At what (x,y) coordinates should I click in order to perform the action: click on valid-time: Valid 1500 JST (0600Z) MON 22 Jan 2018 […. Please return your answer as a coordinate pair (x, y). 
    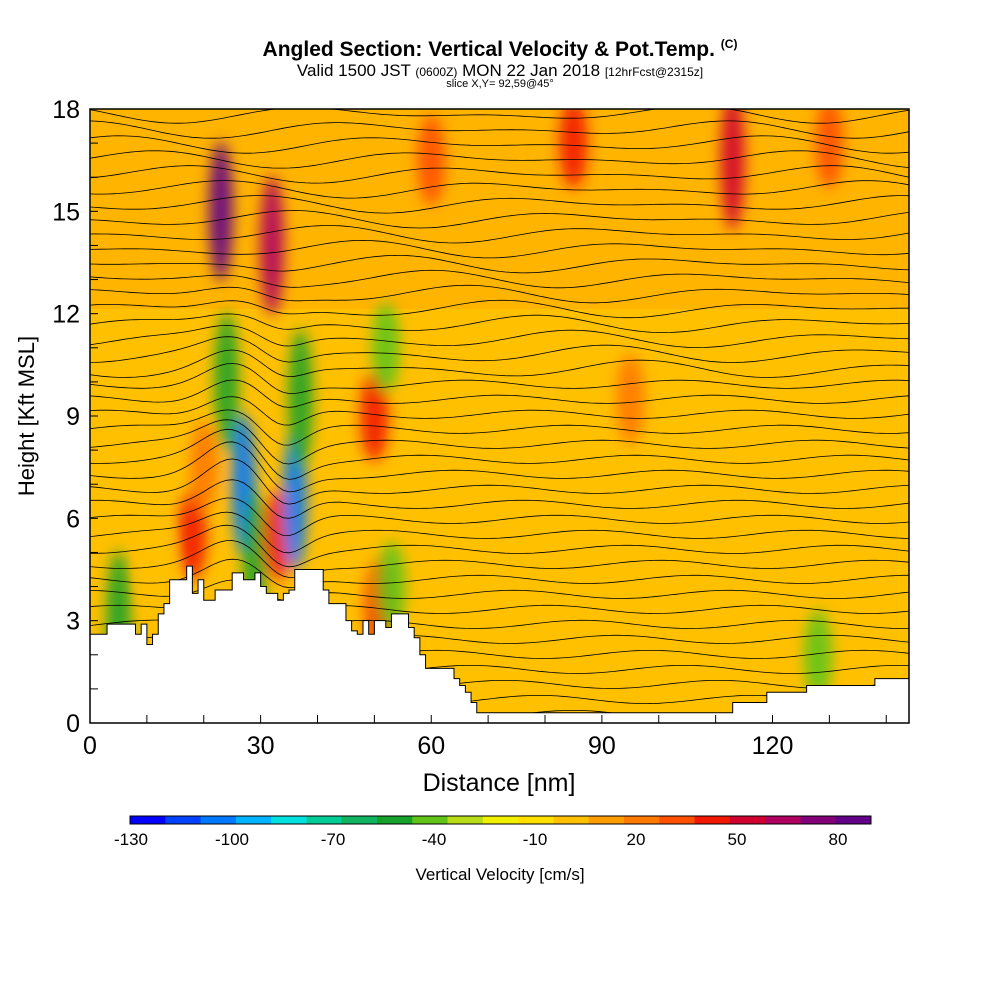
    Looking at the image, I should click on (500, 71).